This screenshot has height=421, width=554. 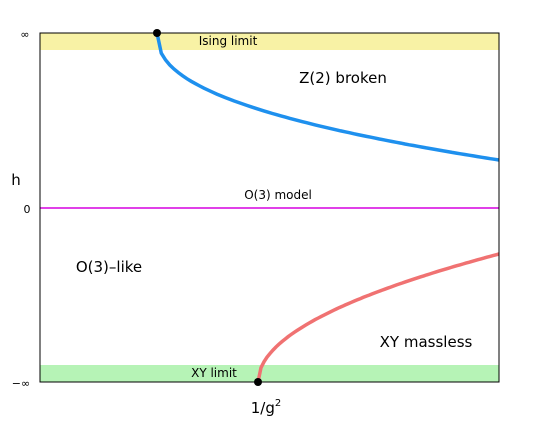 What do you see at coordinates (109, 267) in the screenshot?
I see `o3-like-label: O(3)–like` at bounding box center [109, 267].